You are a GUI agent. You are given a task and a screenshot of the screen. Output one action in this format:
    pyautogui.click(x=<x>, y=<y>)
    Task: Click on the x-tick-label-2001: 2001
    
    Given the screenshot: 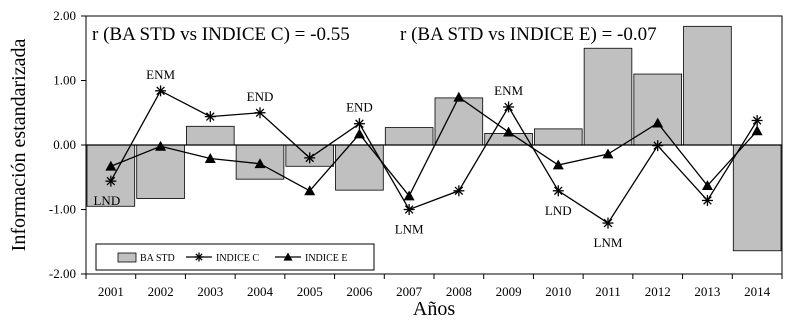 What is the action you would take?
    pyautogui.click(x=111, y=291)
    